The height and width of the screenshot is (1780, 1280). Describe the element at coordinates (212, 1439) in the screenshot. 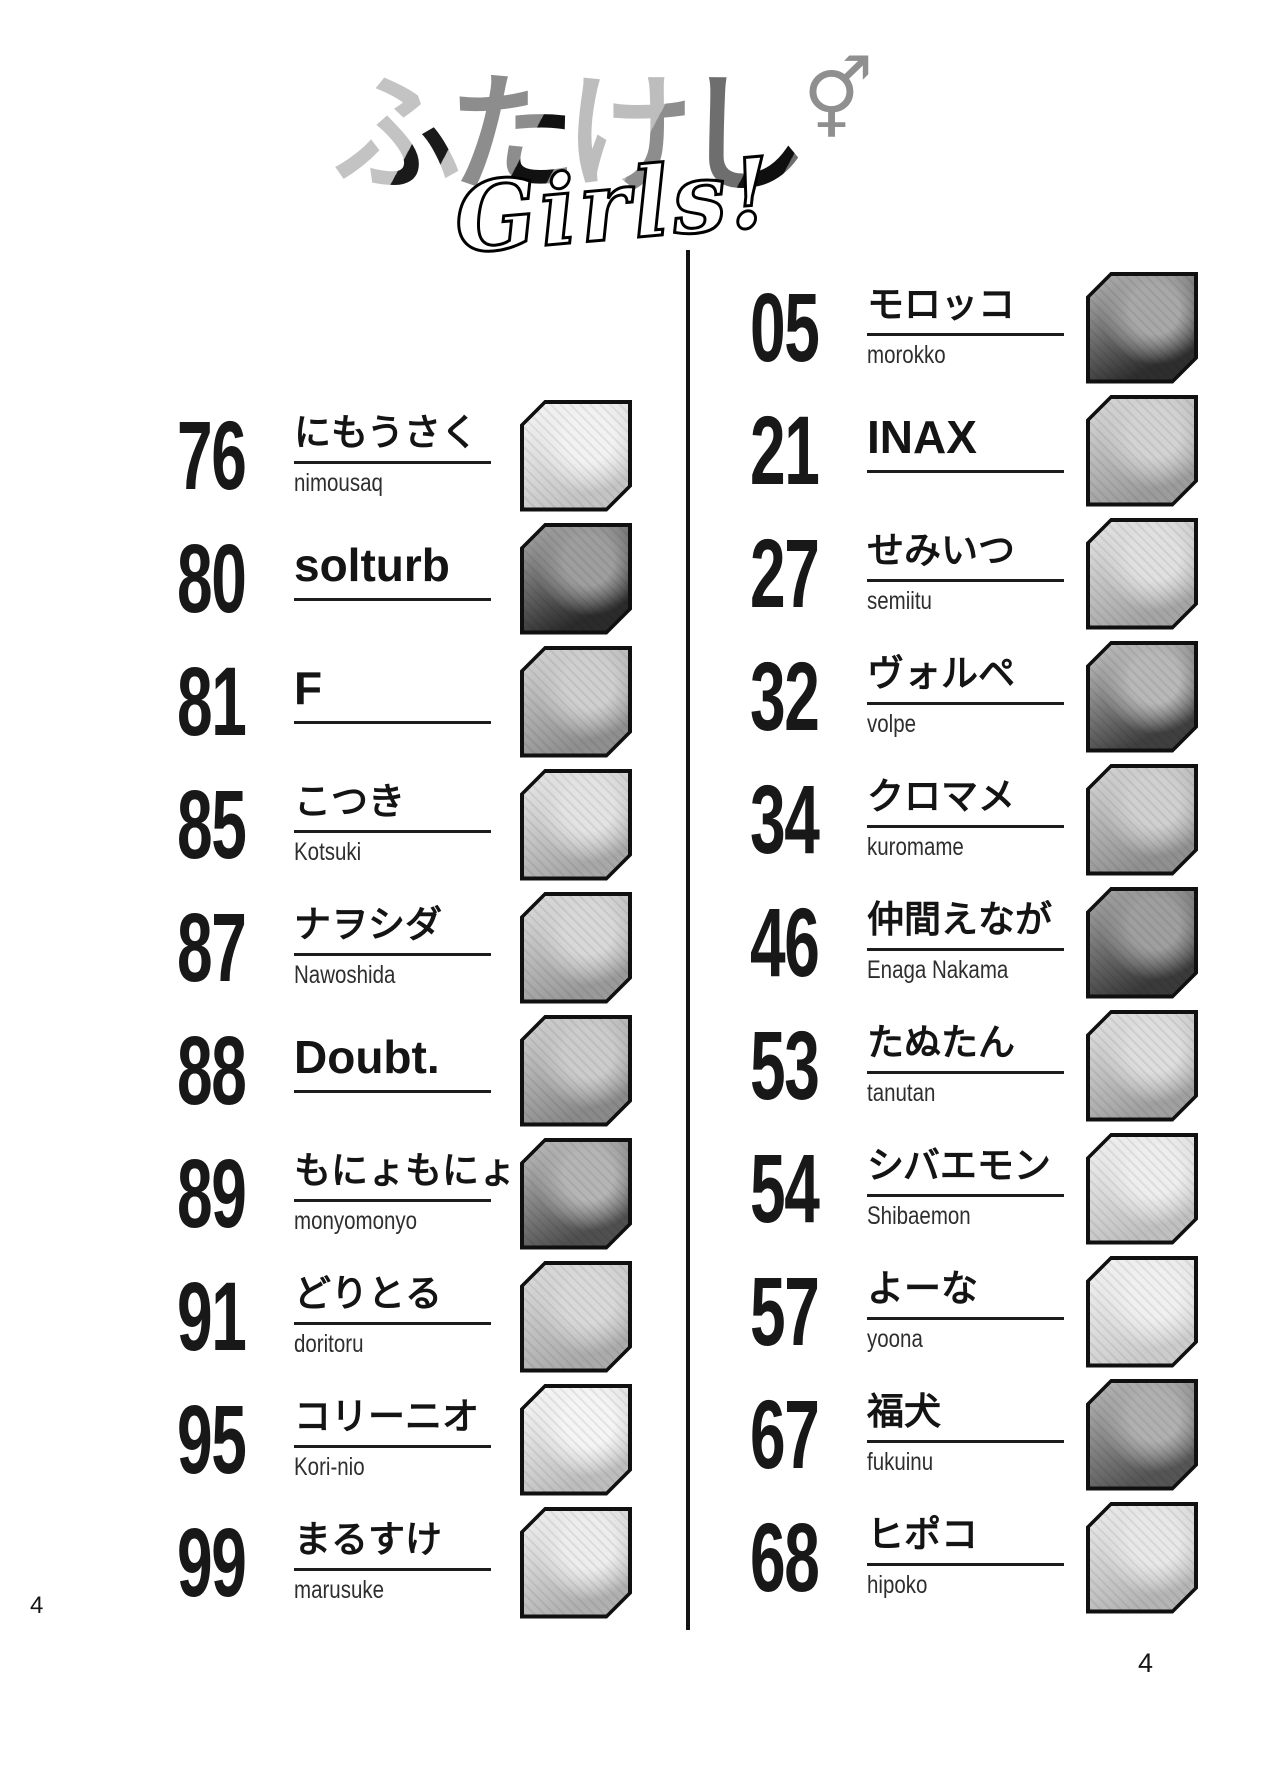

I see `entry-page-number: 95` at that location.